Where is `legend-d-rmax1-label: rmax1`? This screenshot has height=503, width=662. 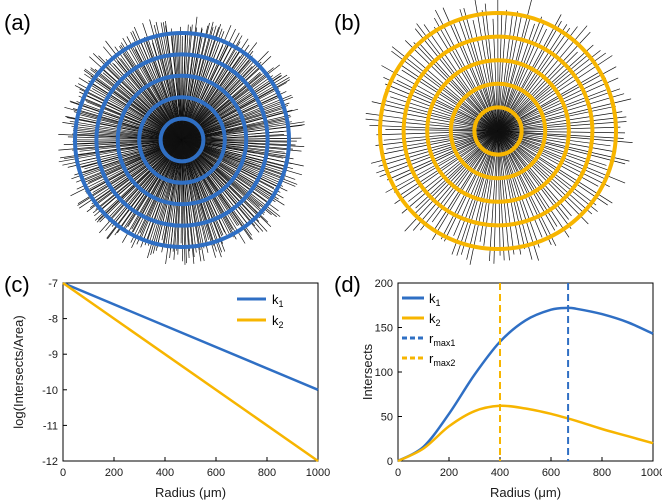 legend-d-rmax1-label: rmax1 is located at coordinates (442, 339).